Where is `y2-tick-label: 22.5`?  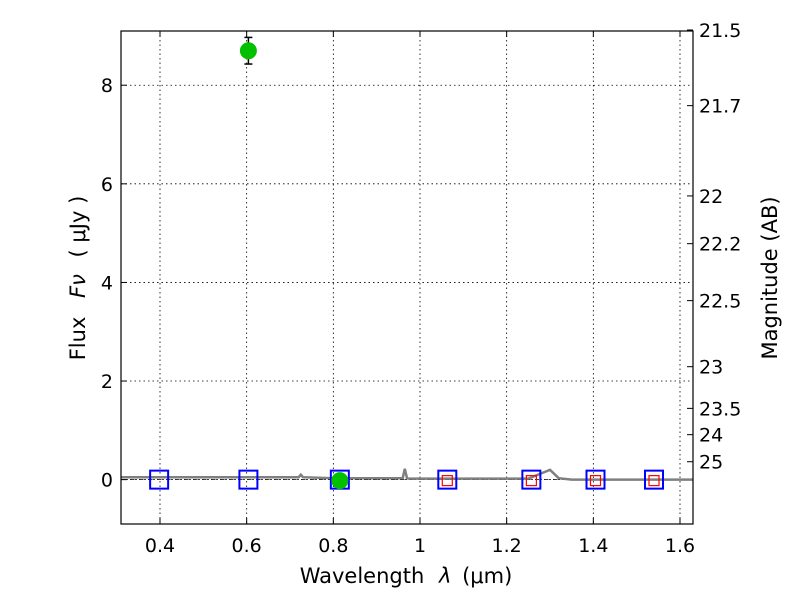
y2-tick-label: 22.5 is located at coordinates (720, 302).